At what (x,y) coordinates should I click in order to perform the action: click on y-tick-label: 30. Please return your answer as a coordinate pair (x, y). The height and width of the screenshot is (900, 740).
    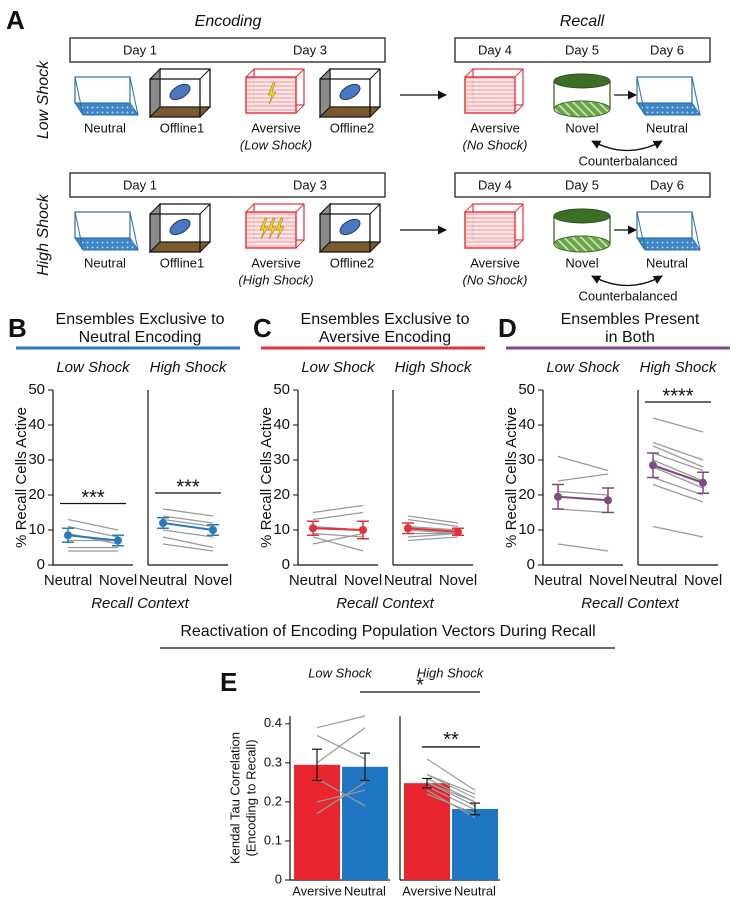
    Looking at the image, I should click on (281, 459).